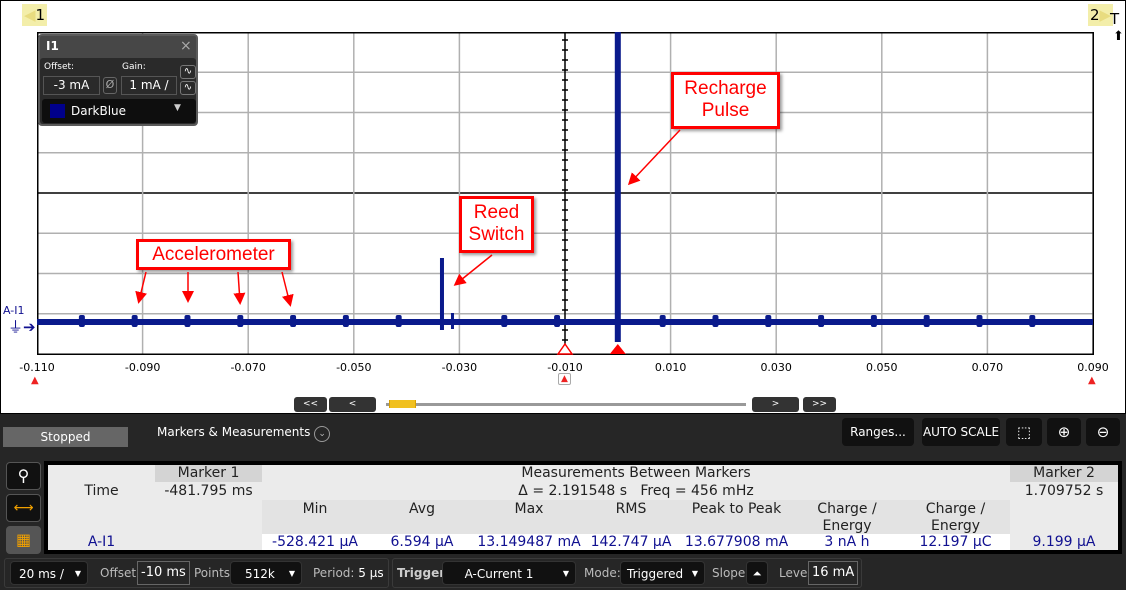 This screenshot has height=590, width=1126. Describe the element at coordinates (987, 367) in the screenshot. I see `x-tick-label: 0.070` at that location.